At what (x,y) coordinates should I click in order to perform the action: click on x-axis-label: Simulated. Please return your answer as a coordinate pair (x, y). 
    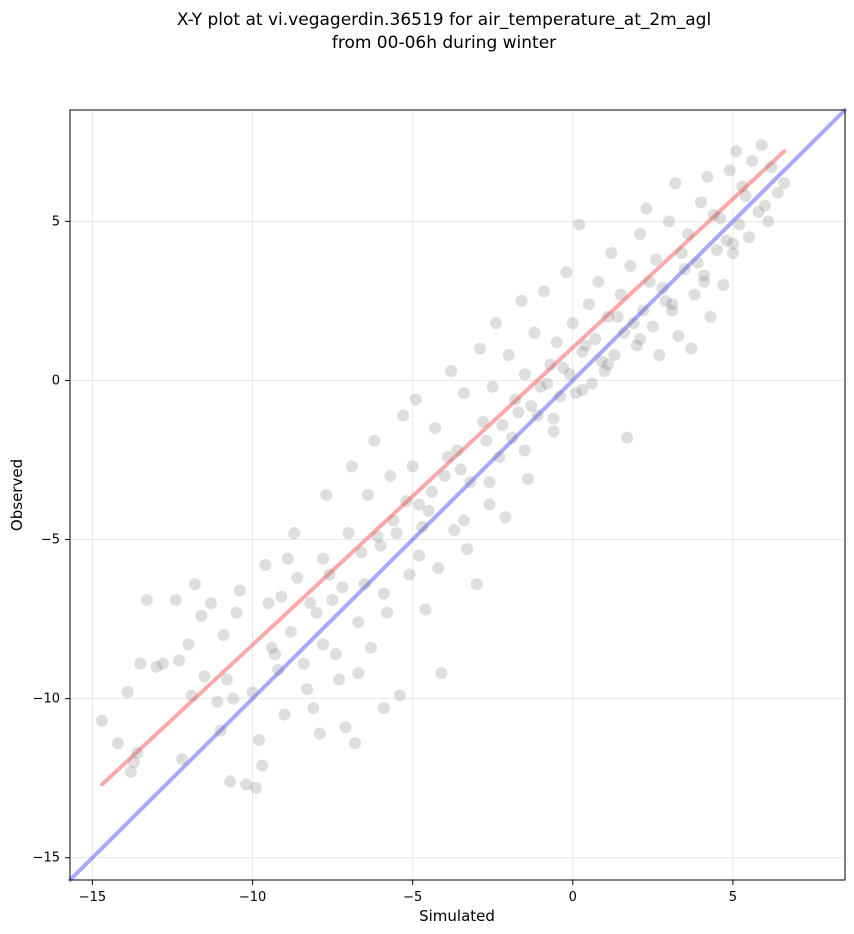
    Looking at the image, I should click on (457, 916).